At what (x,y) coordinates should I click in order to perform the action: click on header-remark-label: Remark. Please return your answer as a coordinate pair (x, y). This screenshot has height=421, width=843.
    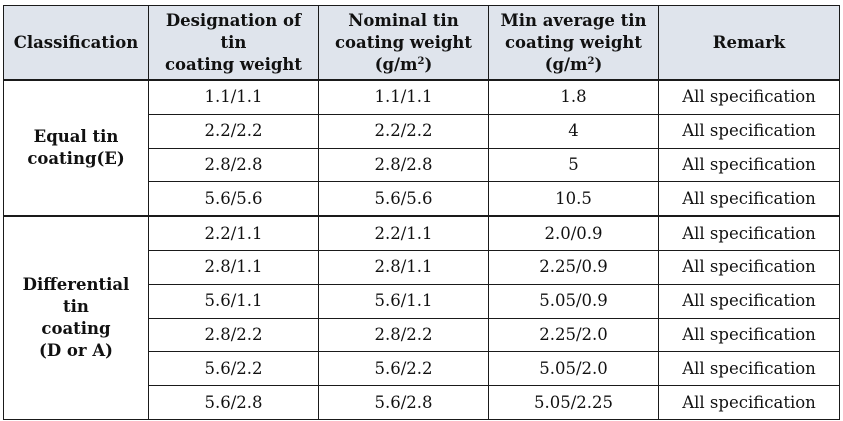
    Looking at the image, I should click on (749, 42).